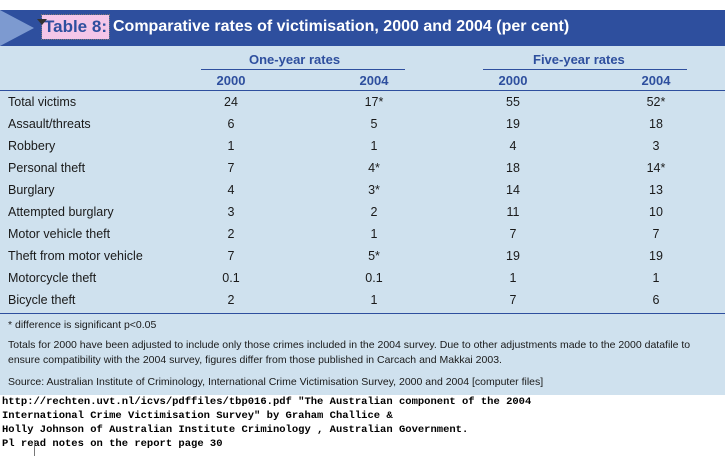 The image size is (725, 456). Describe the element at coordinates (362, 169) in the screenshot. I see `table-row: Personal theft 7 4* 18 14*` at that location.